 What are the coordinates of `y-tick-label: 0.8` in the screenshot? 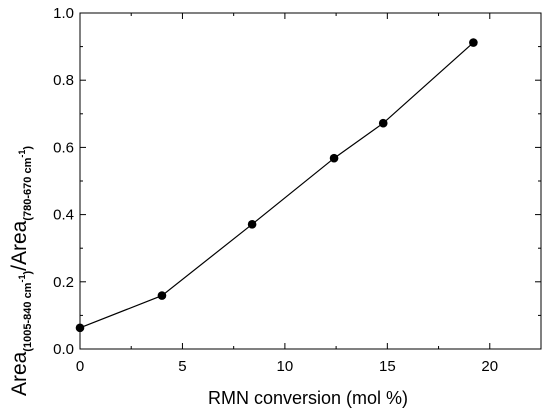 It's located at (63, 80).